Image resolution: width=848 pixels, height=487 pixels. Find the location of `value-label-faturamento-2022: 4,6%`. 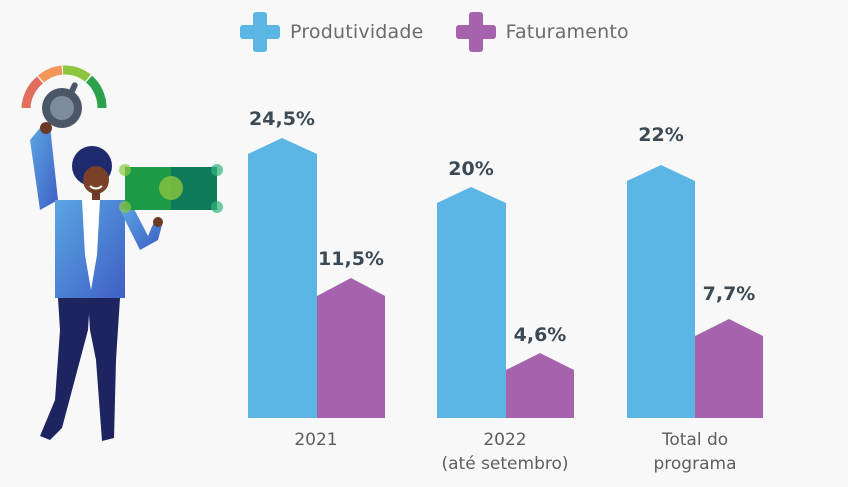

value-label-faturamento-2022: 4,6% is located at coordinates (540, 335).